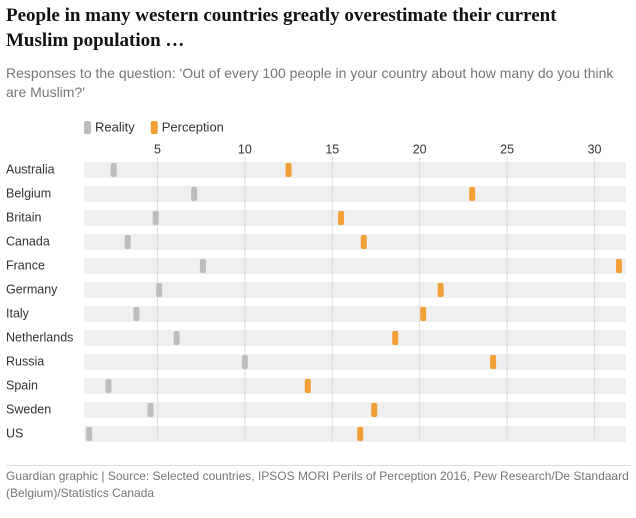 Image resolution: width=636 pixels, height=518 pixels. I want to click on y-tick-label: Sweden, so click(28, 409).